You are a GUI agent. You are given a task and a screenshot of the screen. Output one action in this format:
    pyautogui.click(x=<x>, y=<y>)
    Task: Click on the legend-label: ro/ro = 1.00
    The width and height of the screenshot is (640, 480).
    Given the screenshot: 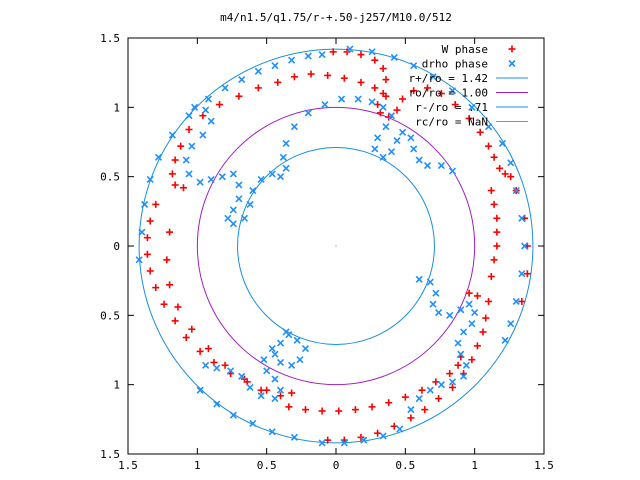 What is the action you would take?
    pyautogui.click(x=448, y=93)
    